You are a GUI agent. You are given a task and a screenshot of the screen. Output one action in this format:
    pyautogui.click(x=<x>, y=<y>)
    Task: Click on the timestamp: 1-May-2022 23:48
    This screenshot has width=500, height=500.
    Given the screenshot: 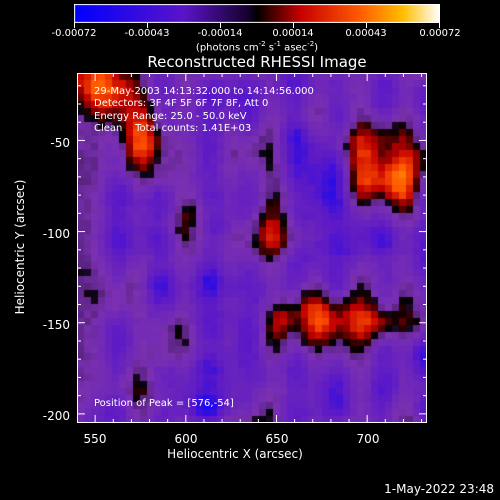 What is the action you would take?
    pyautogui.click(x=439, y=489)
    